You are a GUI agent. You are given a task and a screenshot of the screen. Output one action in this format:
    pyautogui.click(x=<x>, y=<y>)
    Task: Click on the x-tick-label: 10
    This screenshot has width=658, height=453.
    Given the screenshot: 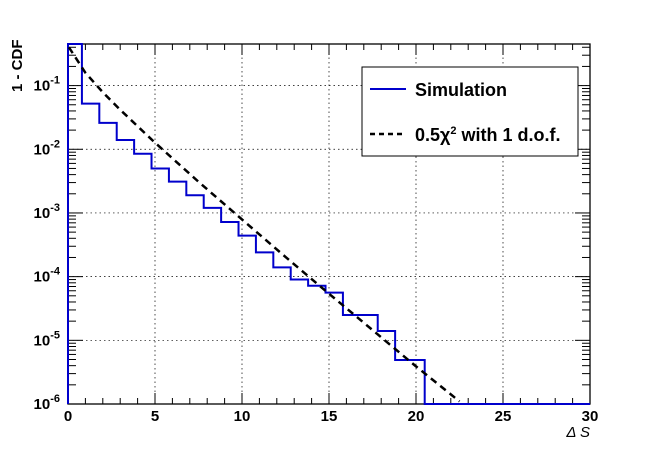 What is the action you would take?
    pyautogui.click(x=242, y=416)
    